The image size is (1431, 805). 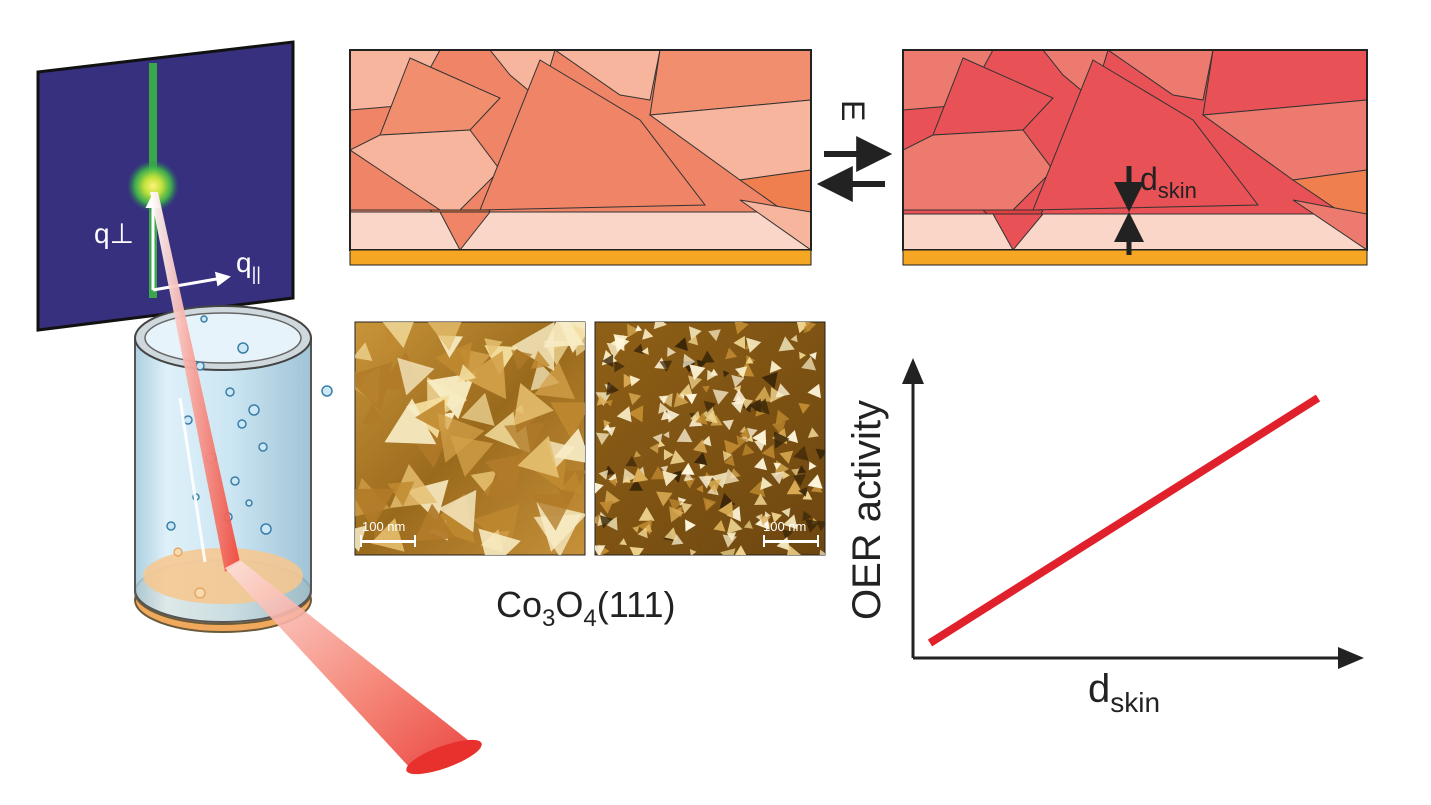 What do you see at coordinates (585, 608) in the screenshot?
I see `afm-caption: Co3O4(111)` at bounding box center [585, 608].